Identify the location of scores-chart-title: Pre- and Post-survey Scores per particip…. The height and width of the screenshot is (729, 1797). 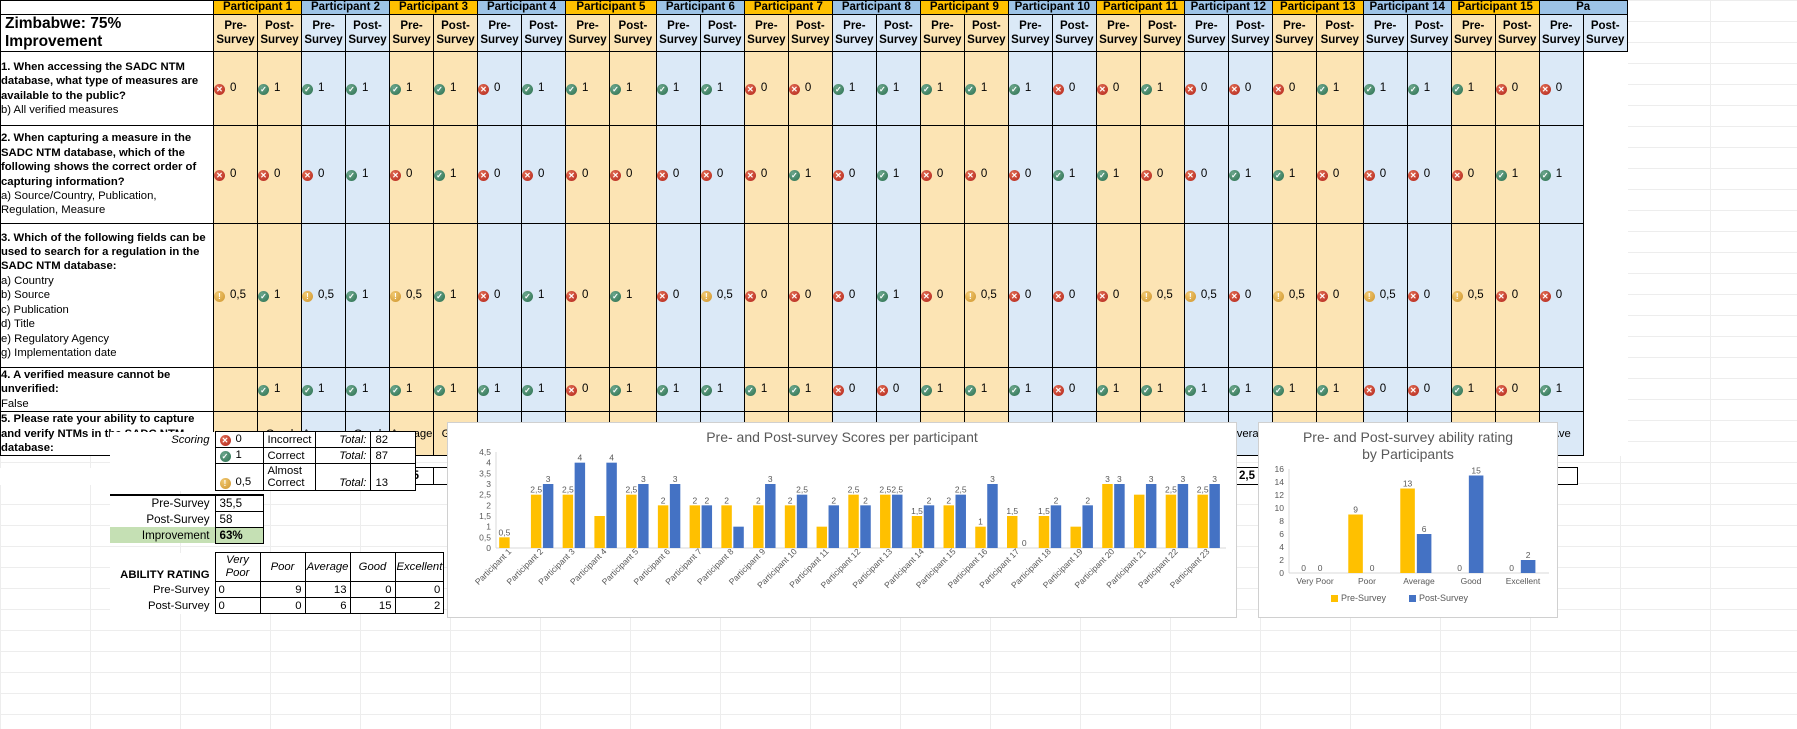
(842, 437).